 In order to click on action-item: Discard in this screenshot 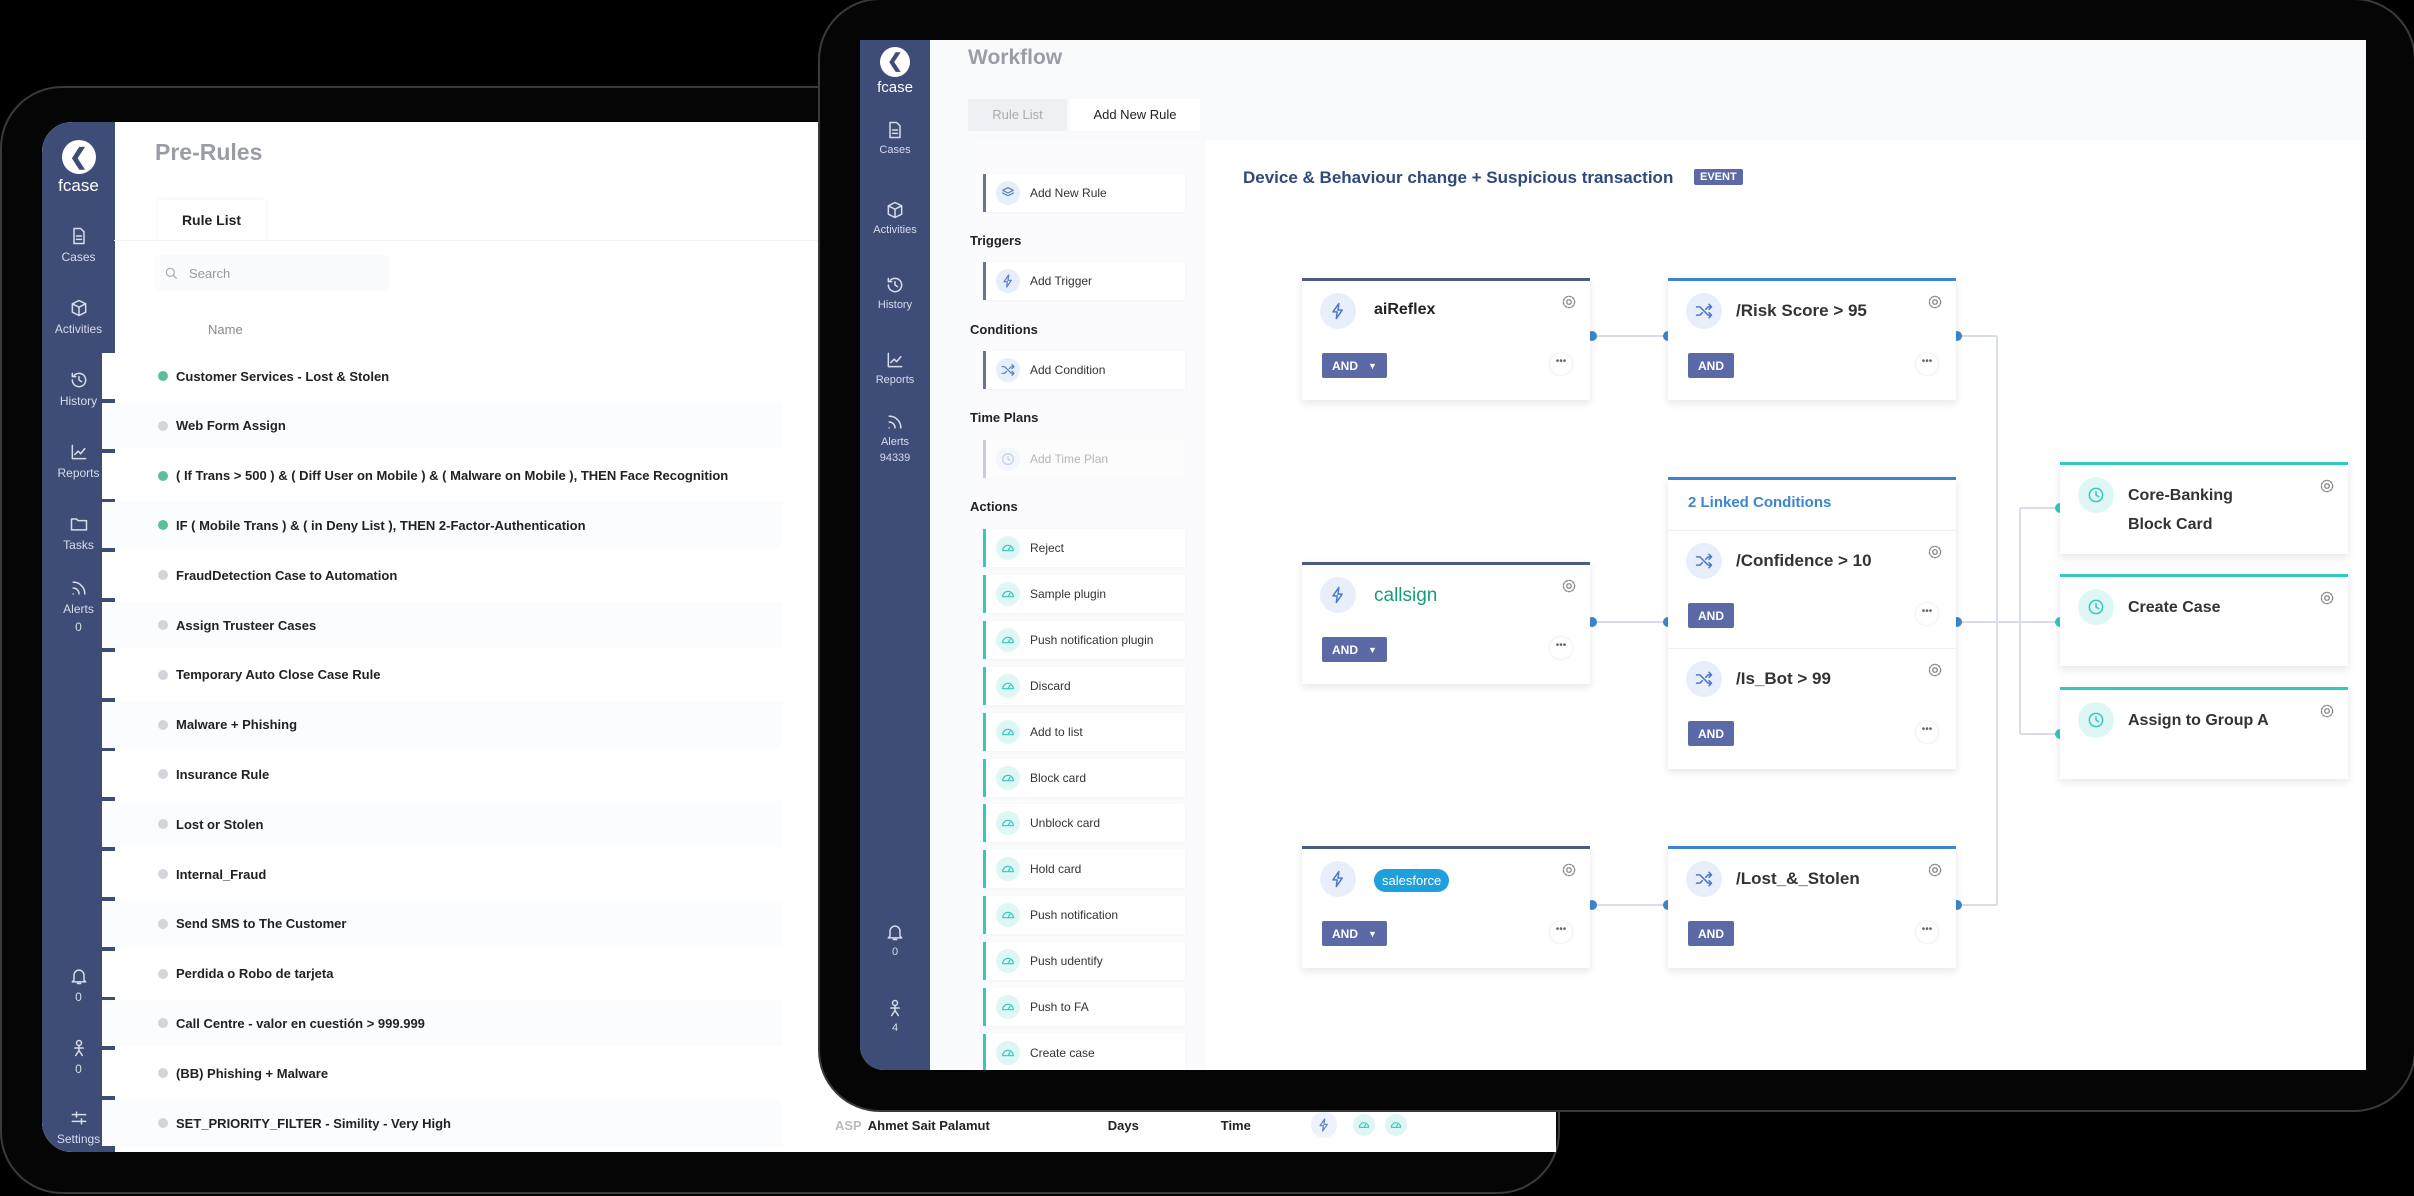, I will do `click(1084, 685)`.